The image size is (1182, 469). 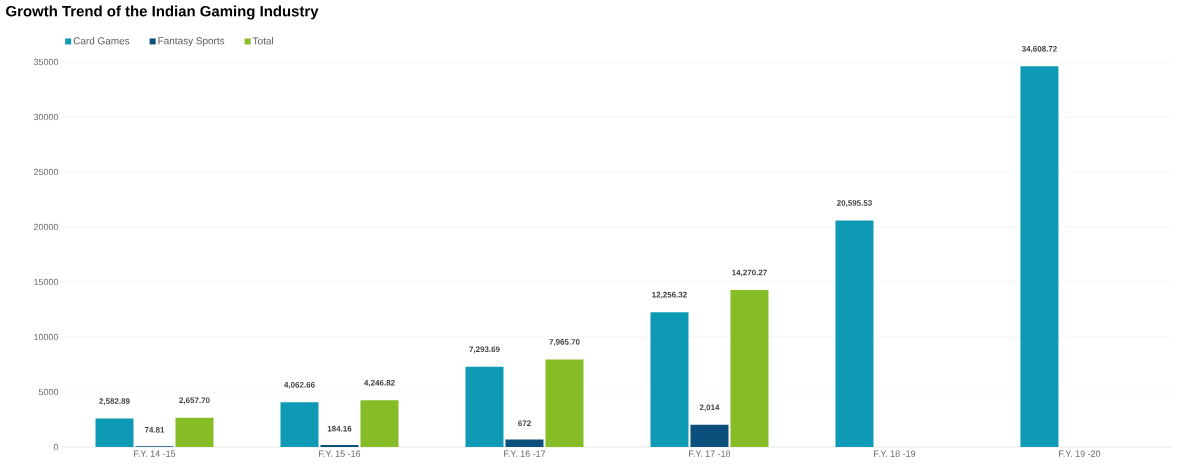 What do you see at coordinates (155, 453) in the screenshot?
I see `x-tick-label: F.Y. 14 -15` at bounding box center [155, 453].